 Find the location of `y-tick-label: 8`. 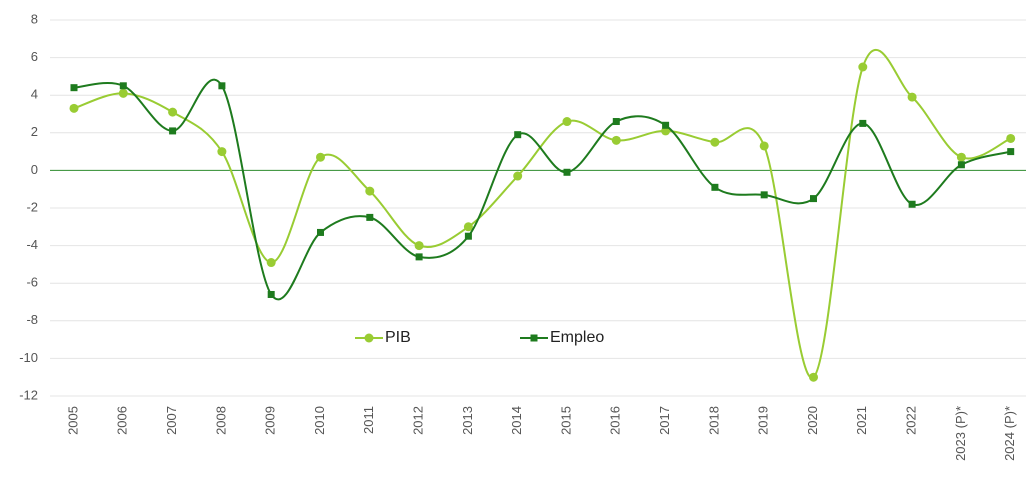

y-tick-label: 8 is located at coordinates (34, 18).